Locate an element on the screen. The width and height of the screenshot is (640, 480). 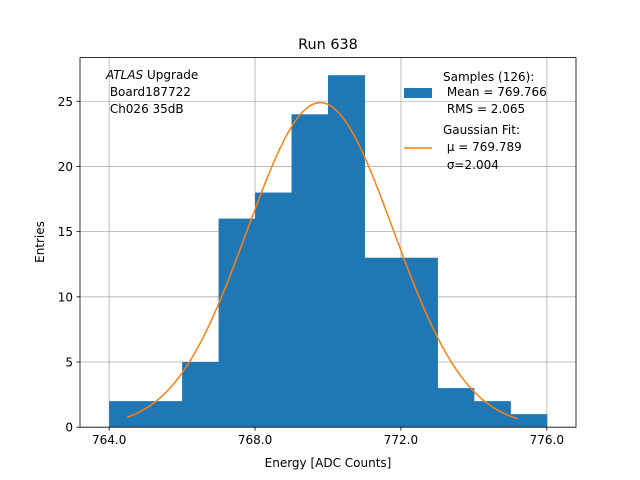
legend-fit-sigma: σ=2.004 is located at coordinates (473, 165).